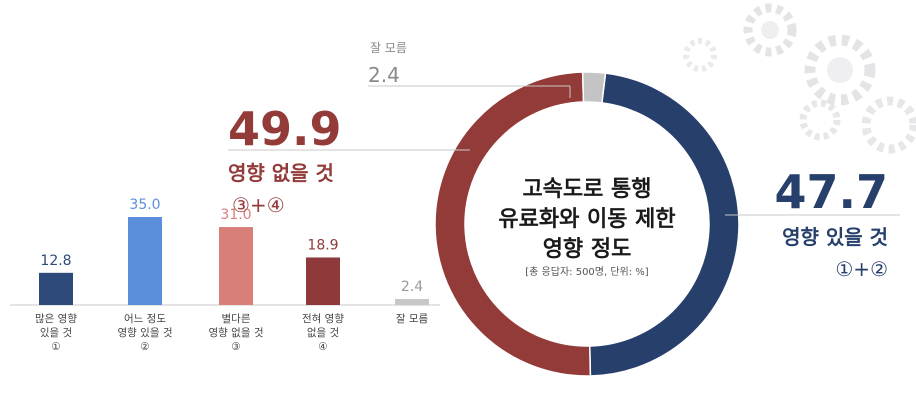 The image size is (916, 402). I want to click on bar-value-label-2: 35.0, so click(144, 205).